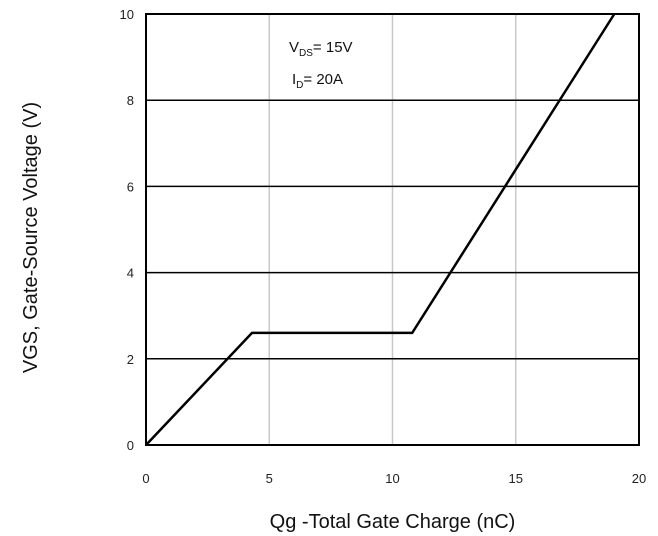 This screenshot has height=536, width=658. What do you see at coordinates (306, 53) in the screenshot?
I see `annotation-vds-sub: DS` at bounding box center [306, 53].